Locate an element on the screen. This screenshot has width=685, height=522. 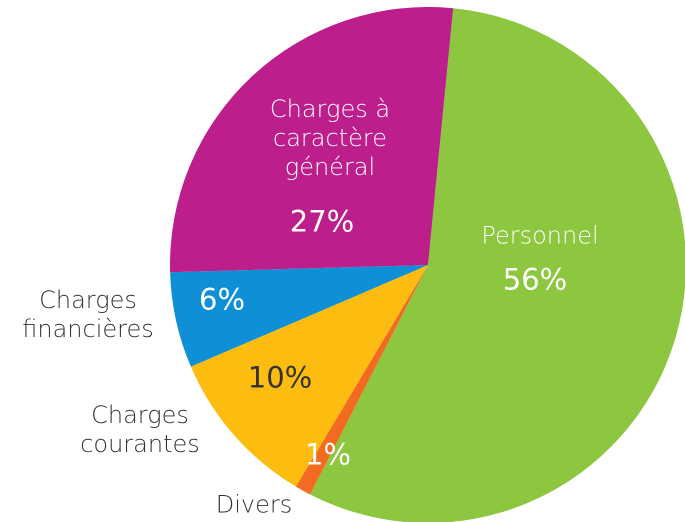
value-label: 27% is located at coordinates (322, 221).